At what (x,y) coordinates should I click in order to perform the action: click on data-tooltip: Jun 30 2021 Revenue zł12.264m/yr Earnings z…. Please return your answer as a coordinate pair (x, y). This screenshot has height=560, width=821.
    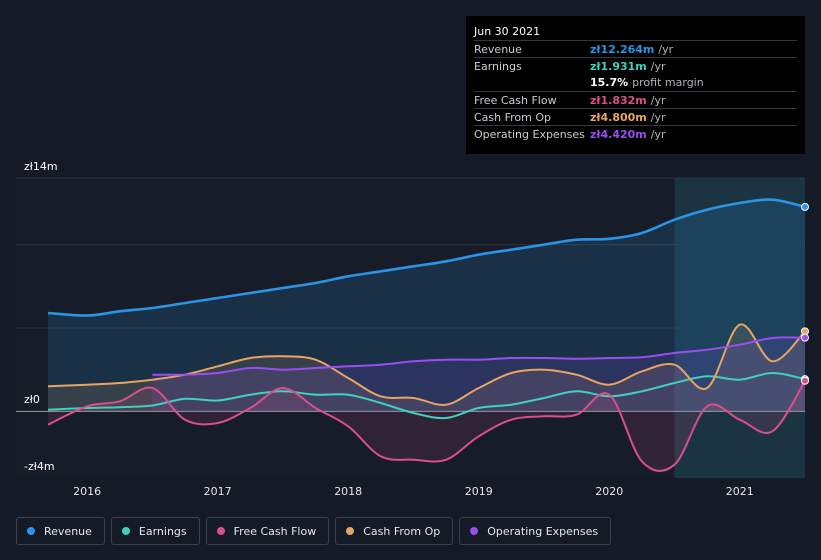
    Looking at the image, I should click on (635, 85).